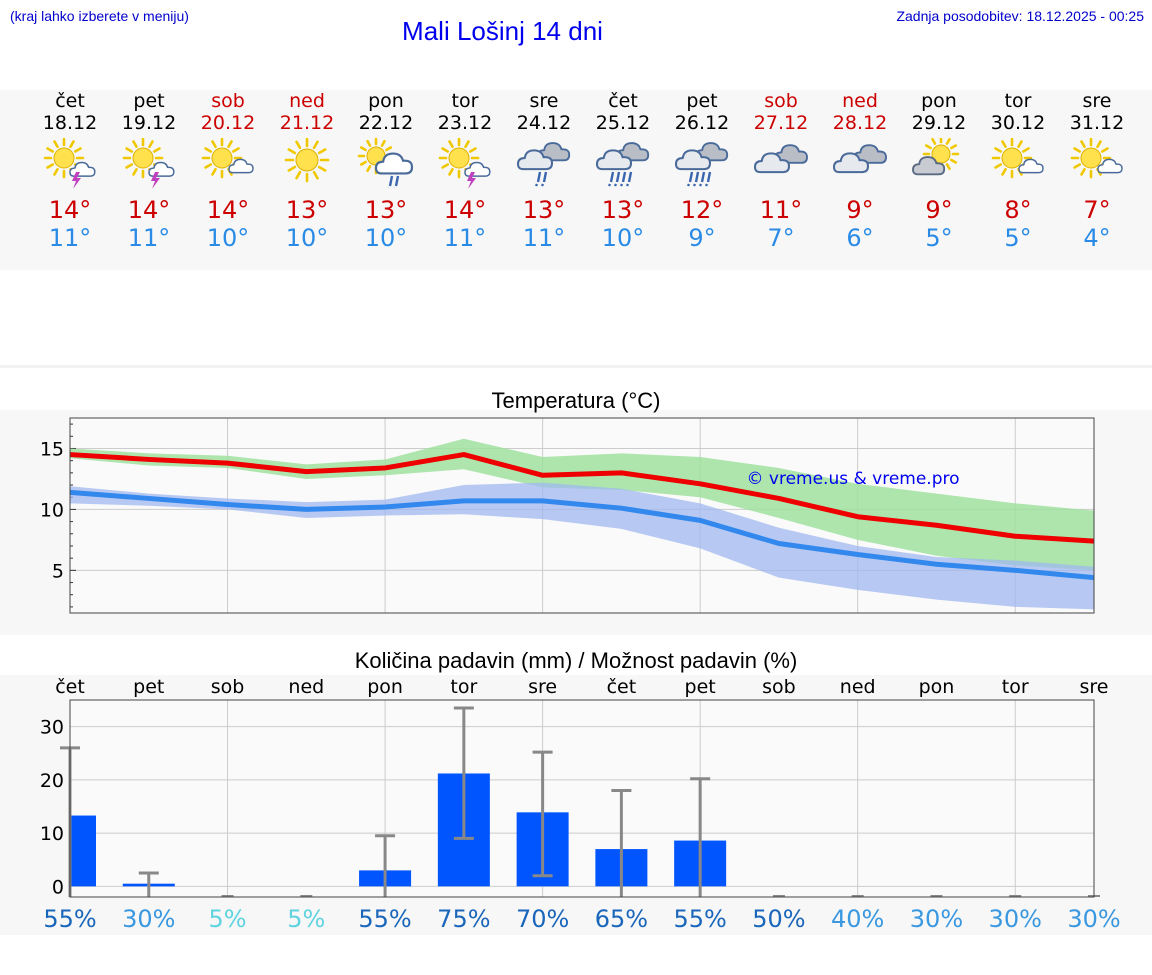 This screenshot has width=1152, height=975. I want to click on day-column: sob 20.12 14° 10°, so click(228, 171).